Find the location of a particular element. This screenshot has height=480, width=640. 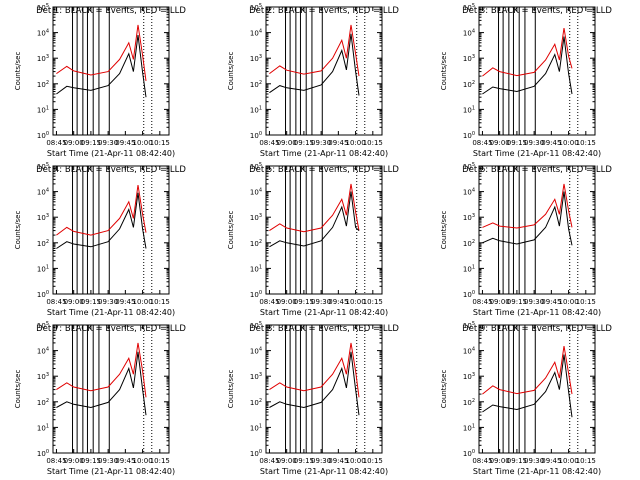

panel-title: Det 8: BLACK = Events, RED = LLD is located at coordinates (324, 329).